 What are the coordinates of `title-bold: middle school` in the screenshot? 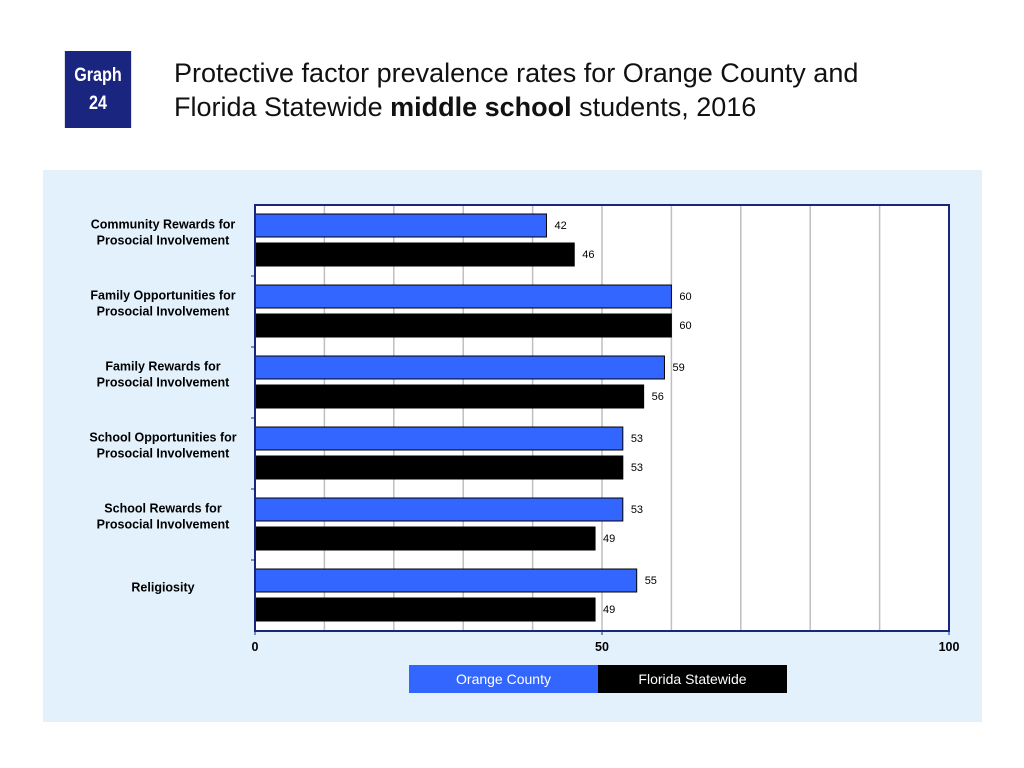 It's located at (481, 107).